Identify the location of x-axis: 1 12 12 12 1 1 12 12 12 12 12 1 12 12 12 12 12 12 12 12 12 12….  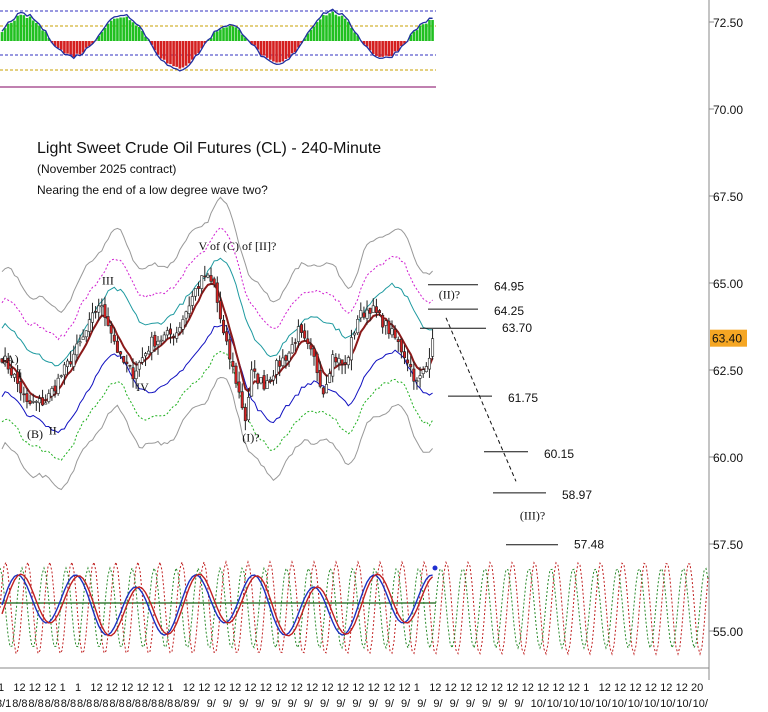
(354, 688).